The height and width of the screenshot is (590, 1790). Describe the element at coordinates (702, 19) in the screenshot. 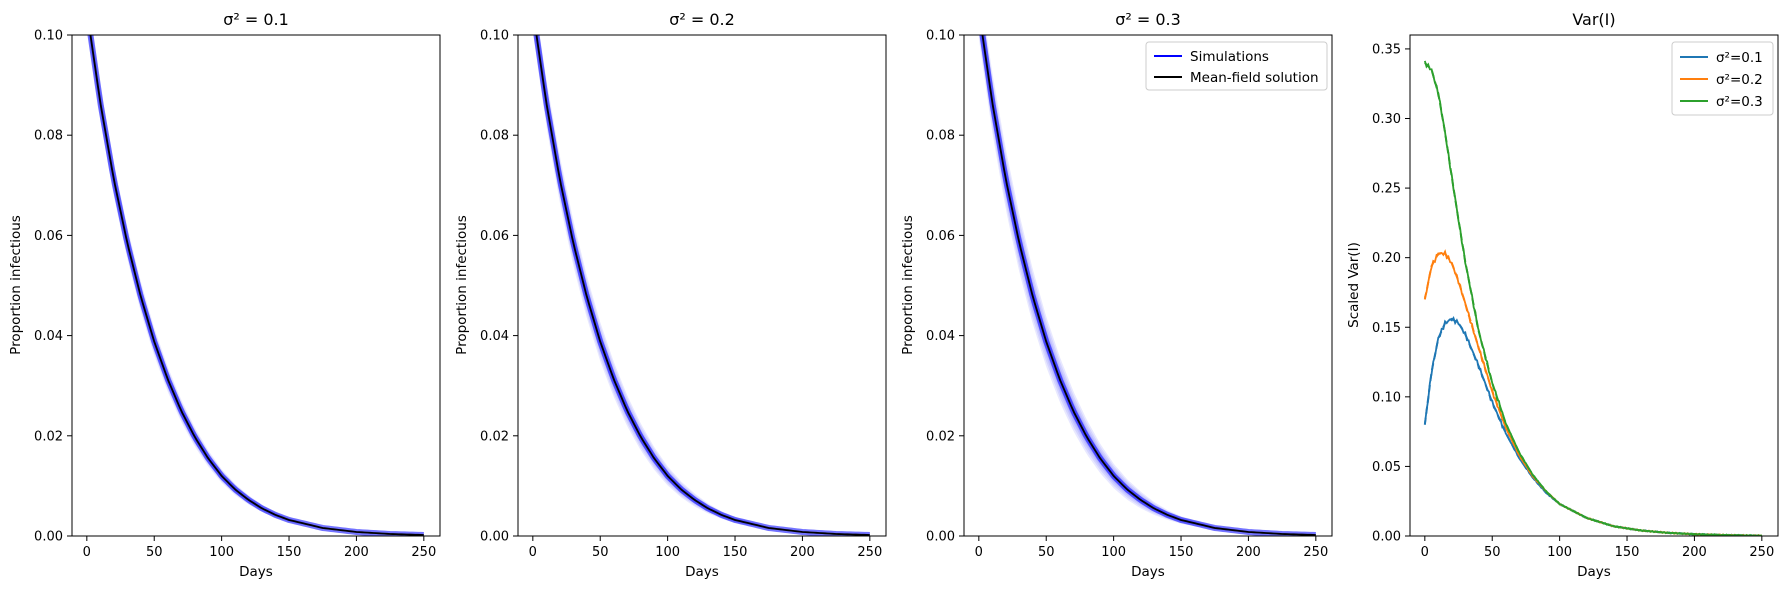

I see `panel-title: σ² = 0.2` at that location.